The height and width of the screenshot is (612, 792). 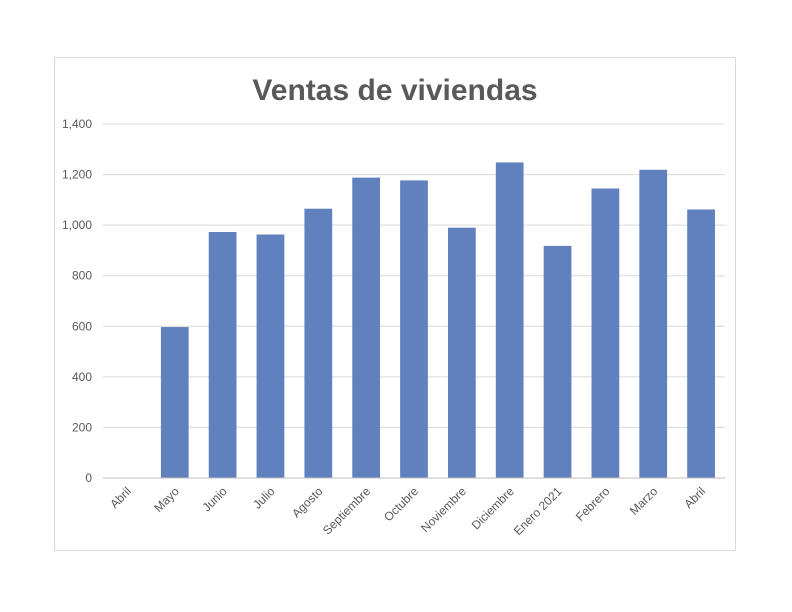 I want to click on x-tick-label: Junio, so click(x=215, y=499).